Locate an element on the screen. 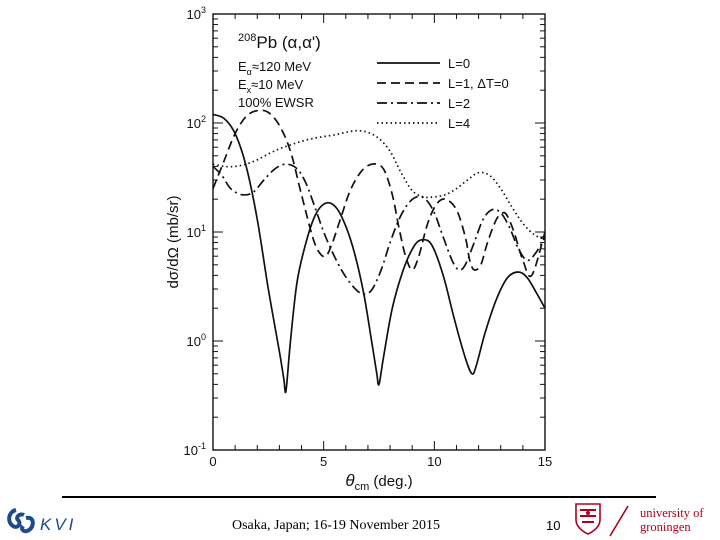 Image resolution: width=720 pixels, height=540 pixels. x-tick-label: 5 is located at coordinates (323, 461).